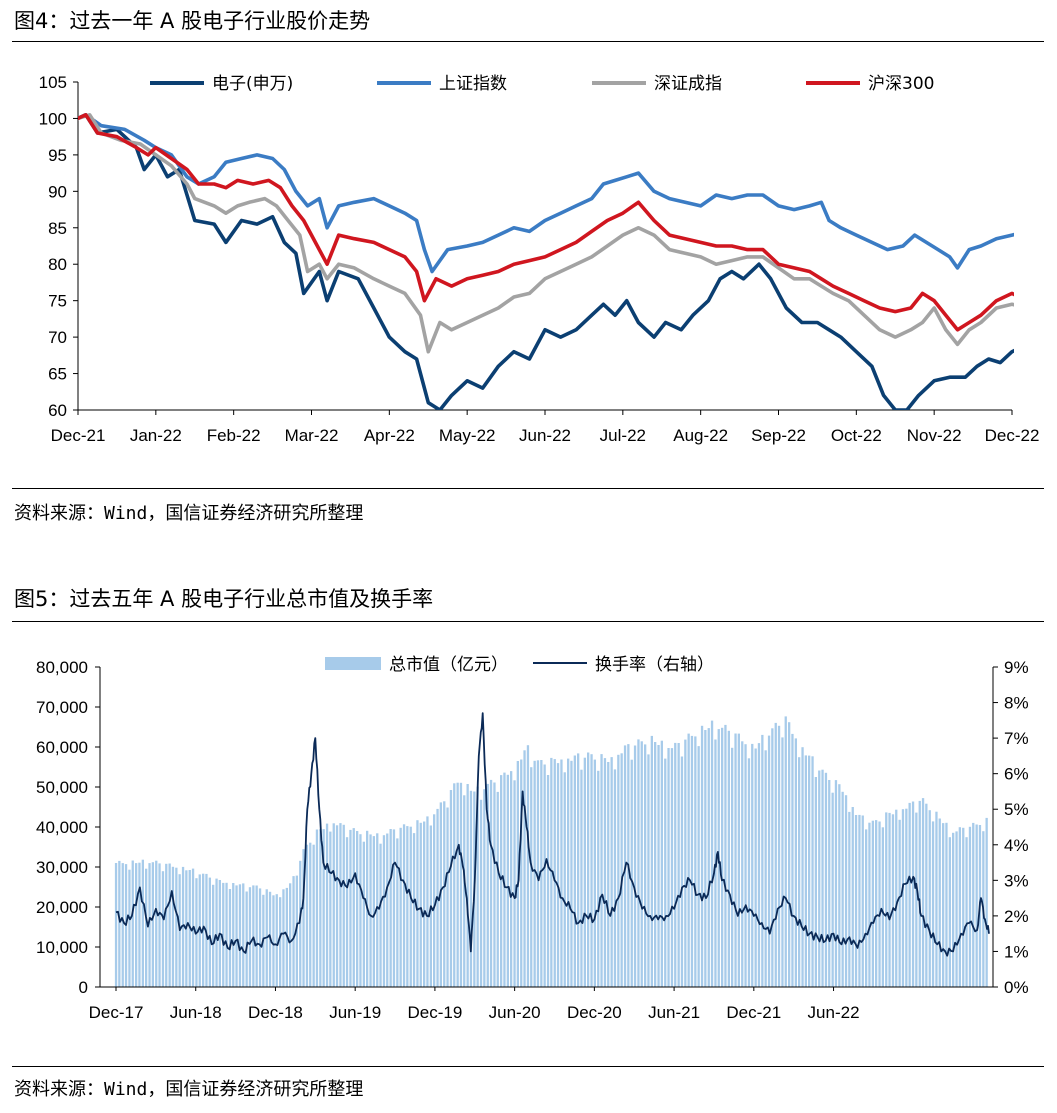 Image resolution: width=1057 pixels, height=1113 pixels. Describe the element at coordinates (1016, 738) in the screenshot. I see `right-y-tick-label: 7%` at that location.